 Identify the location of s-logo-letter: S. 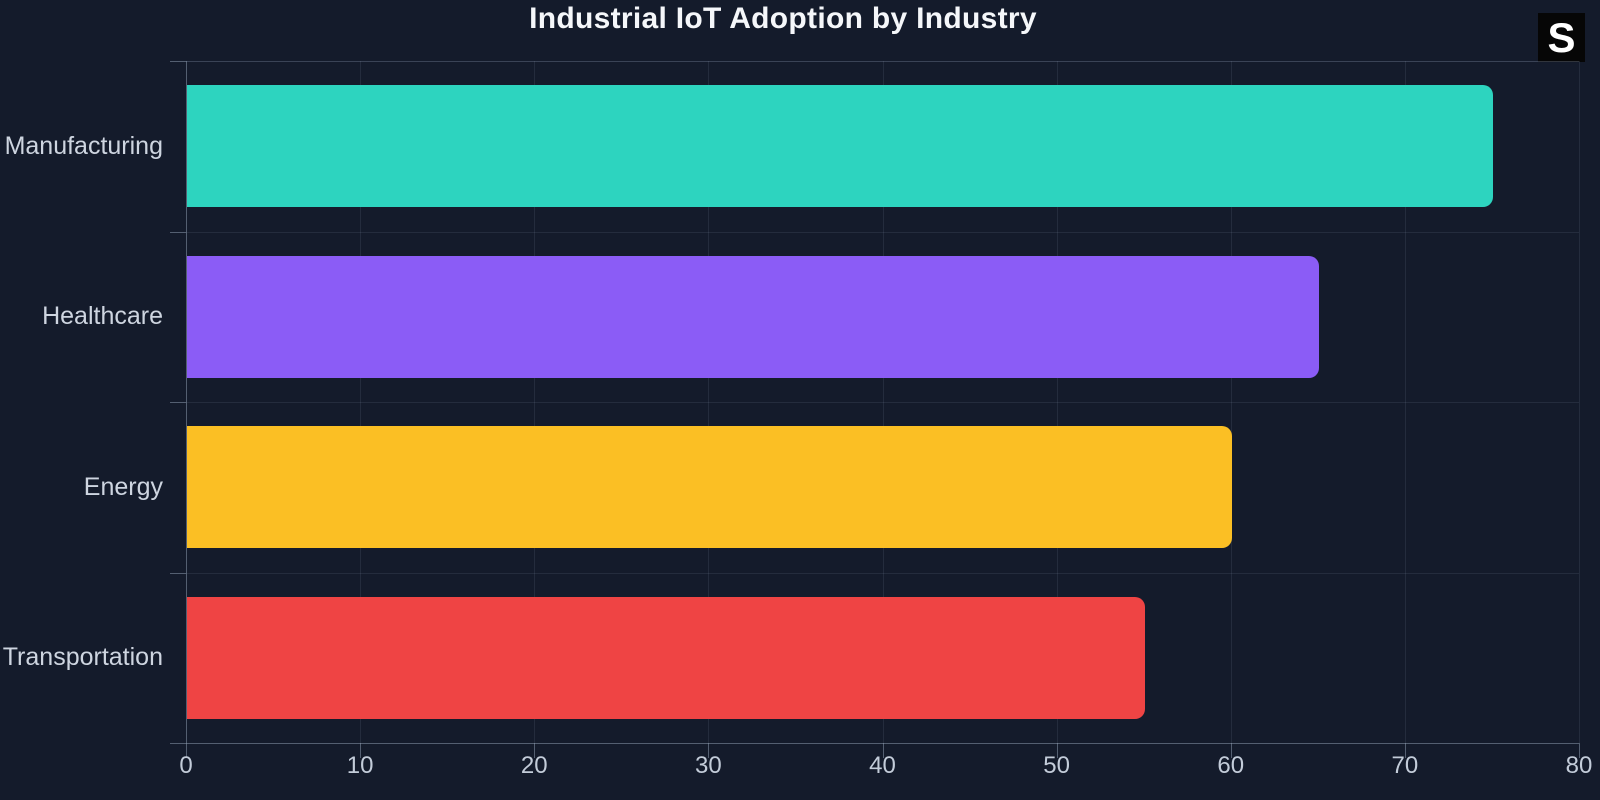
(1561, 37).